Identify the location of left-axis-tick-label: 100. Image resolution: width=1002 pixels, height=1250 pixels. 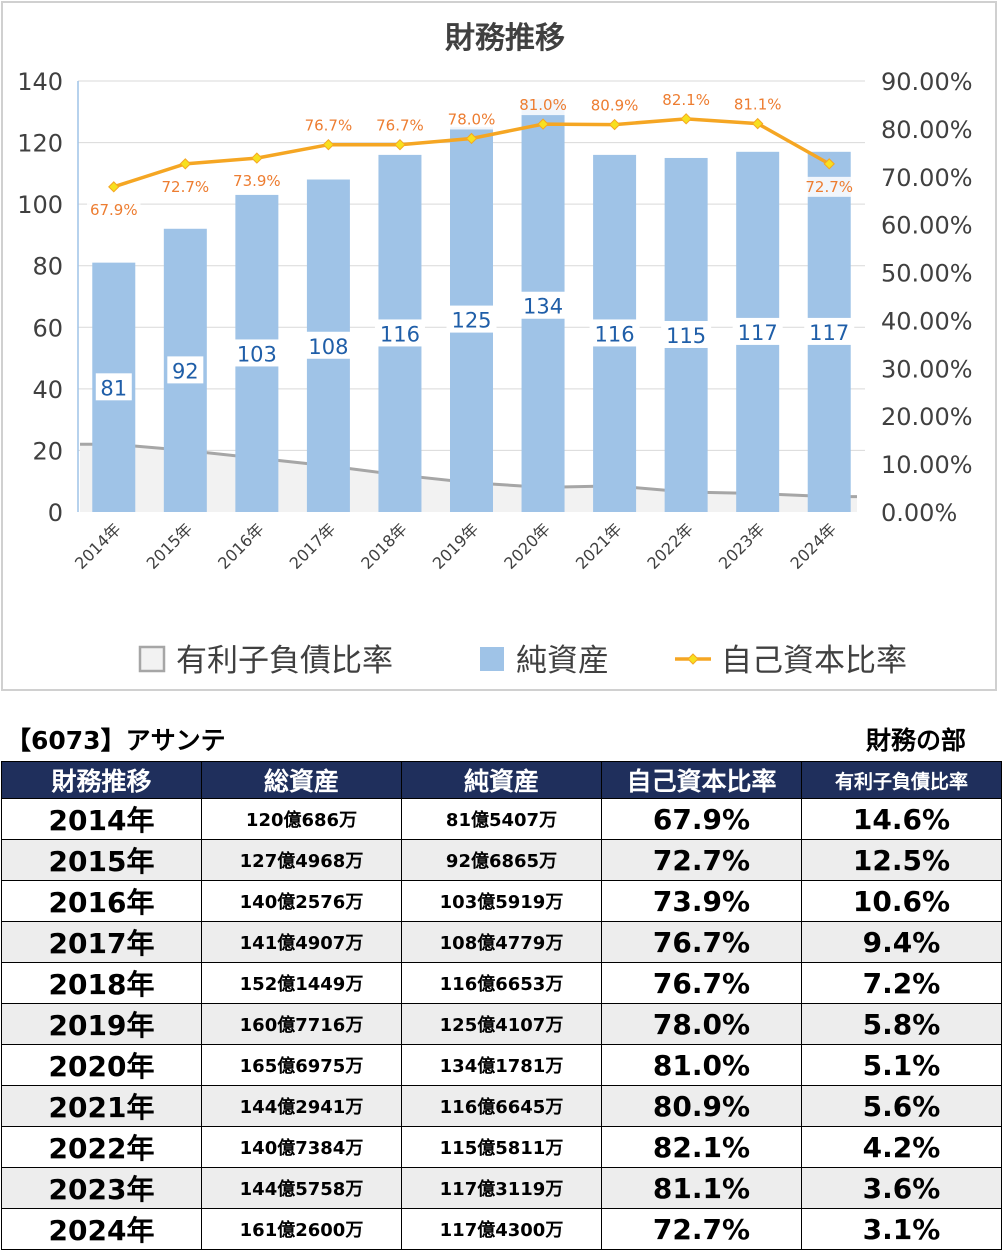
(40, 205).